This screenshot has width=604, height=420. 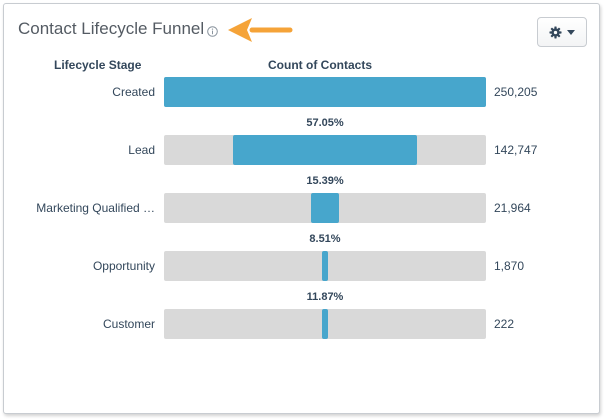 I want to click on conversion-label: 8.51%, so click(x=325, y=239).